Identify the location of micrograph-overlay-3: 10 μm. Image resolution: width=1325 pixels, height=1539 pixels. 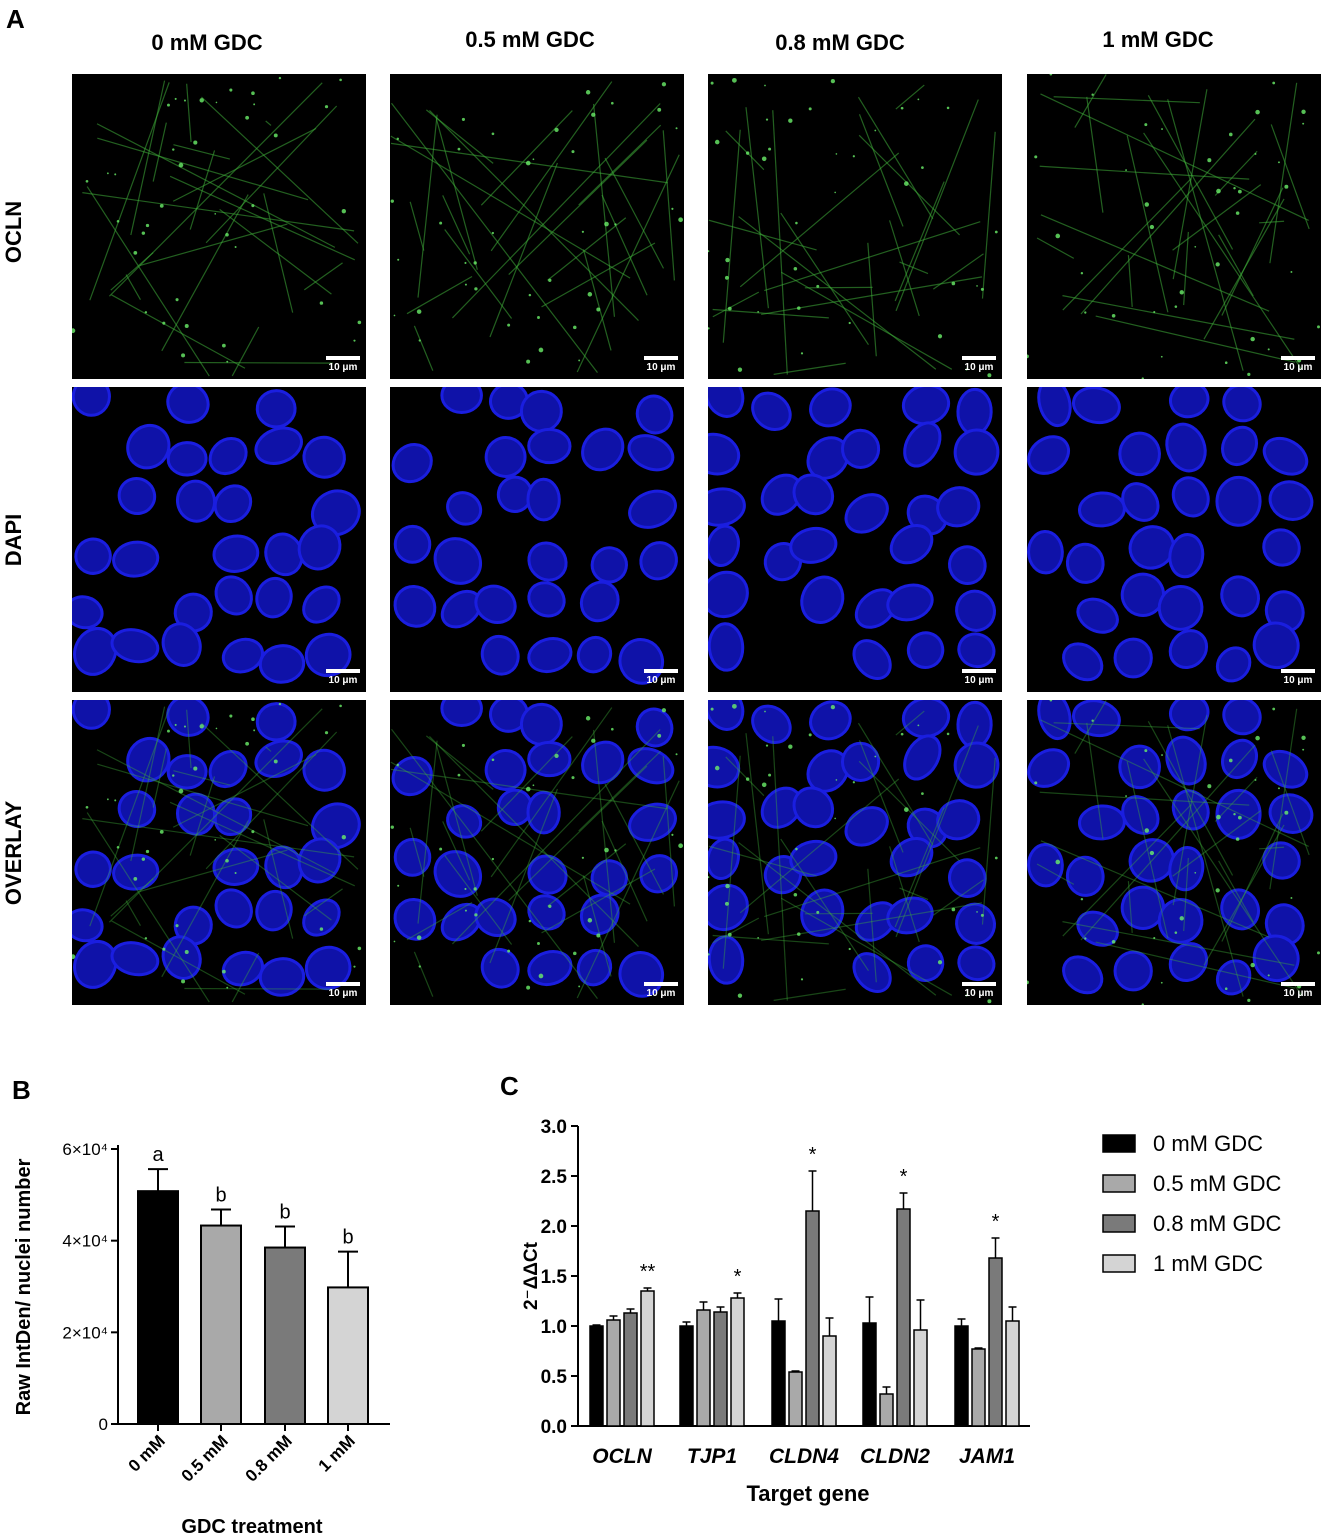
(855, 852).